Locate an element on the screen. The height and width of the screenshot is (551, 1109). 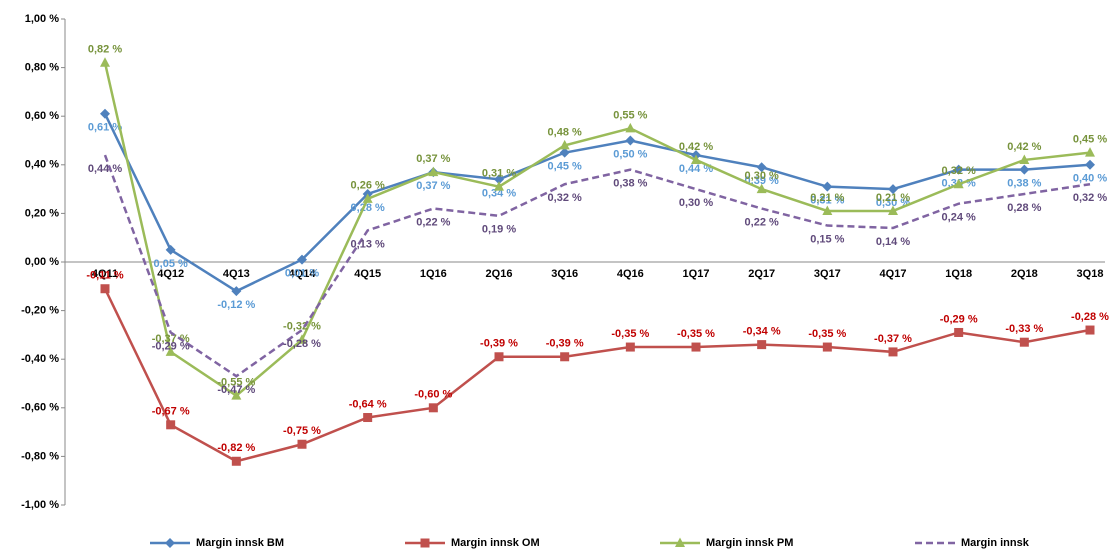
data-label: -0,12 % is located at coordinates (236, 305).